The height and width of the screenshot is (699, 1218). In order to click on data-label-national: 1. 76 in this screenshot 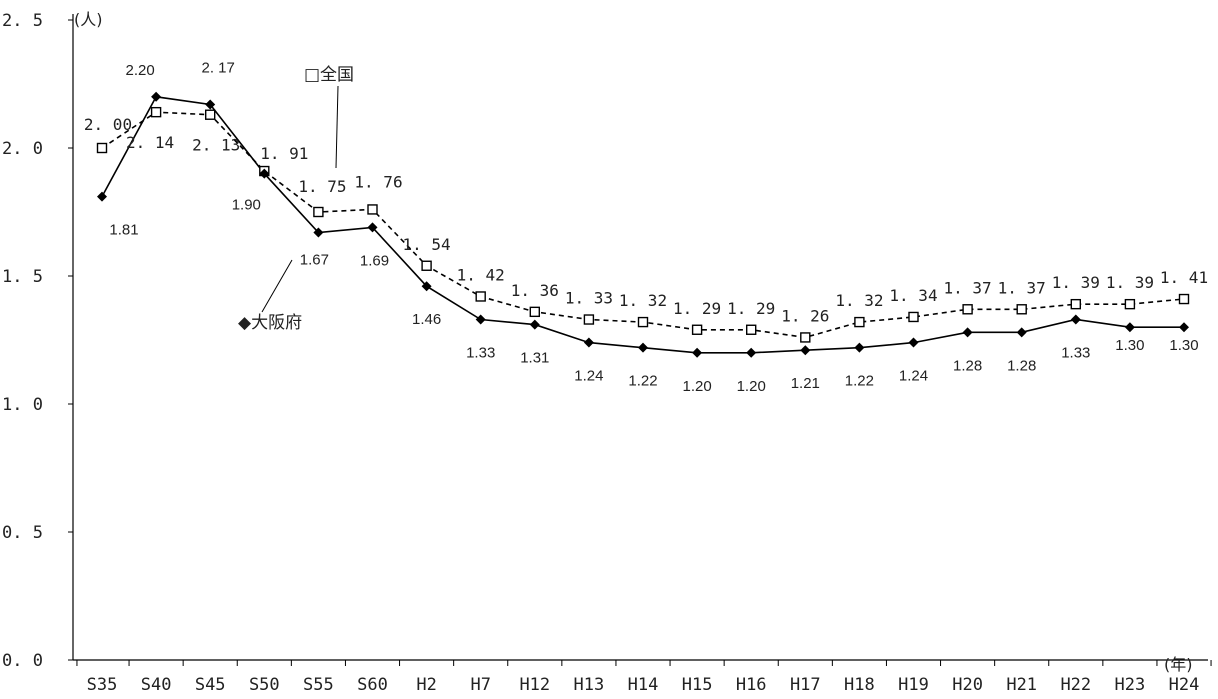, I will do `click(378, 181)`.